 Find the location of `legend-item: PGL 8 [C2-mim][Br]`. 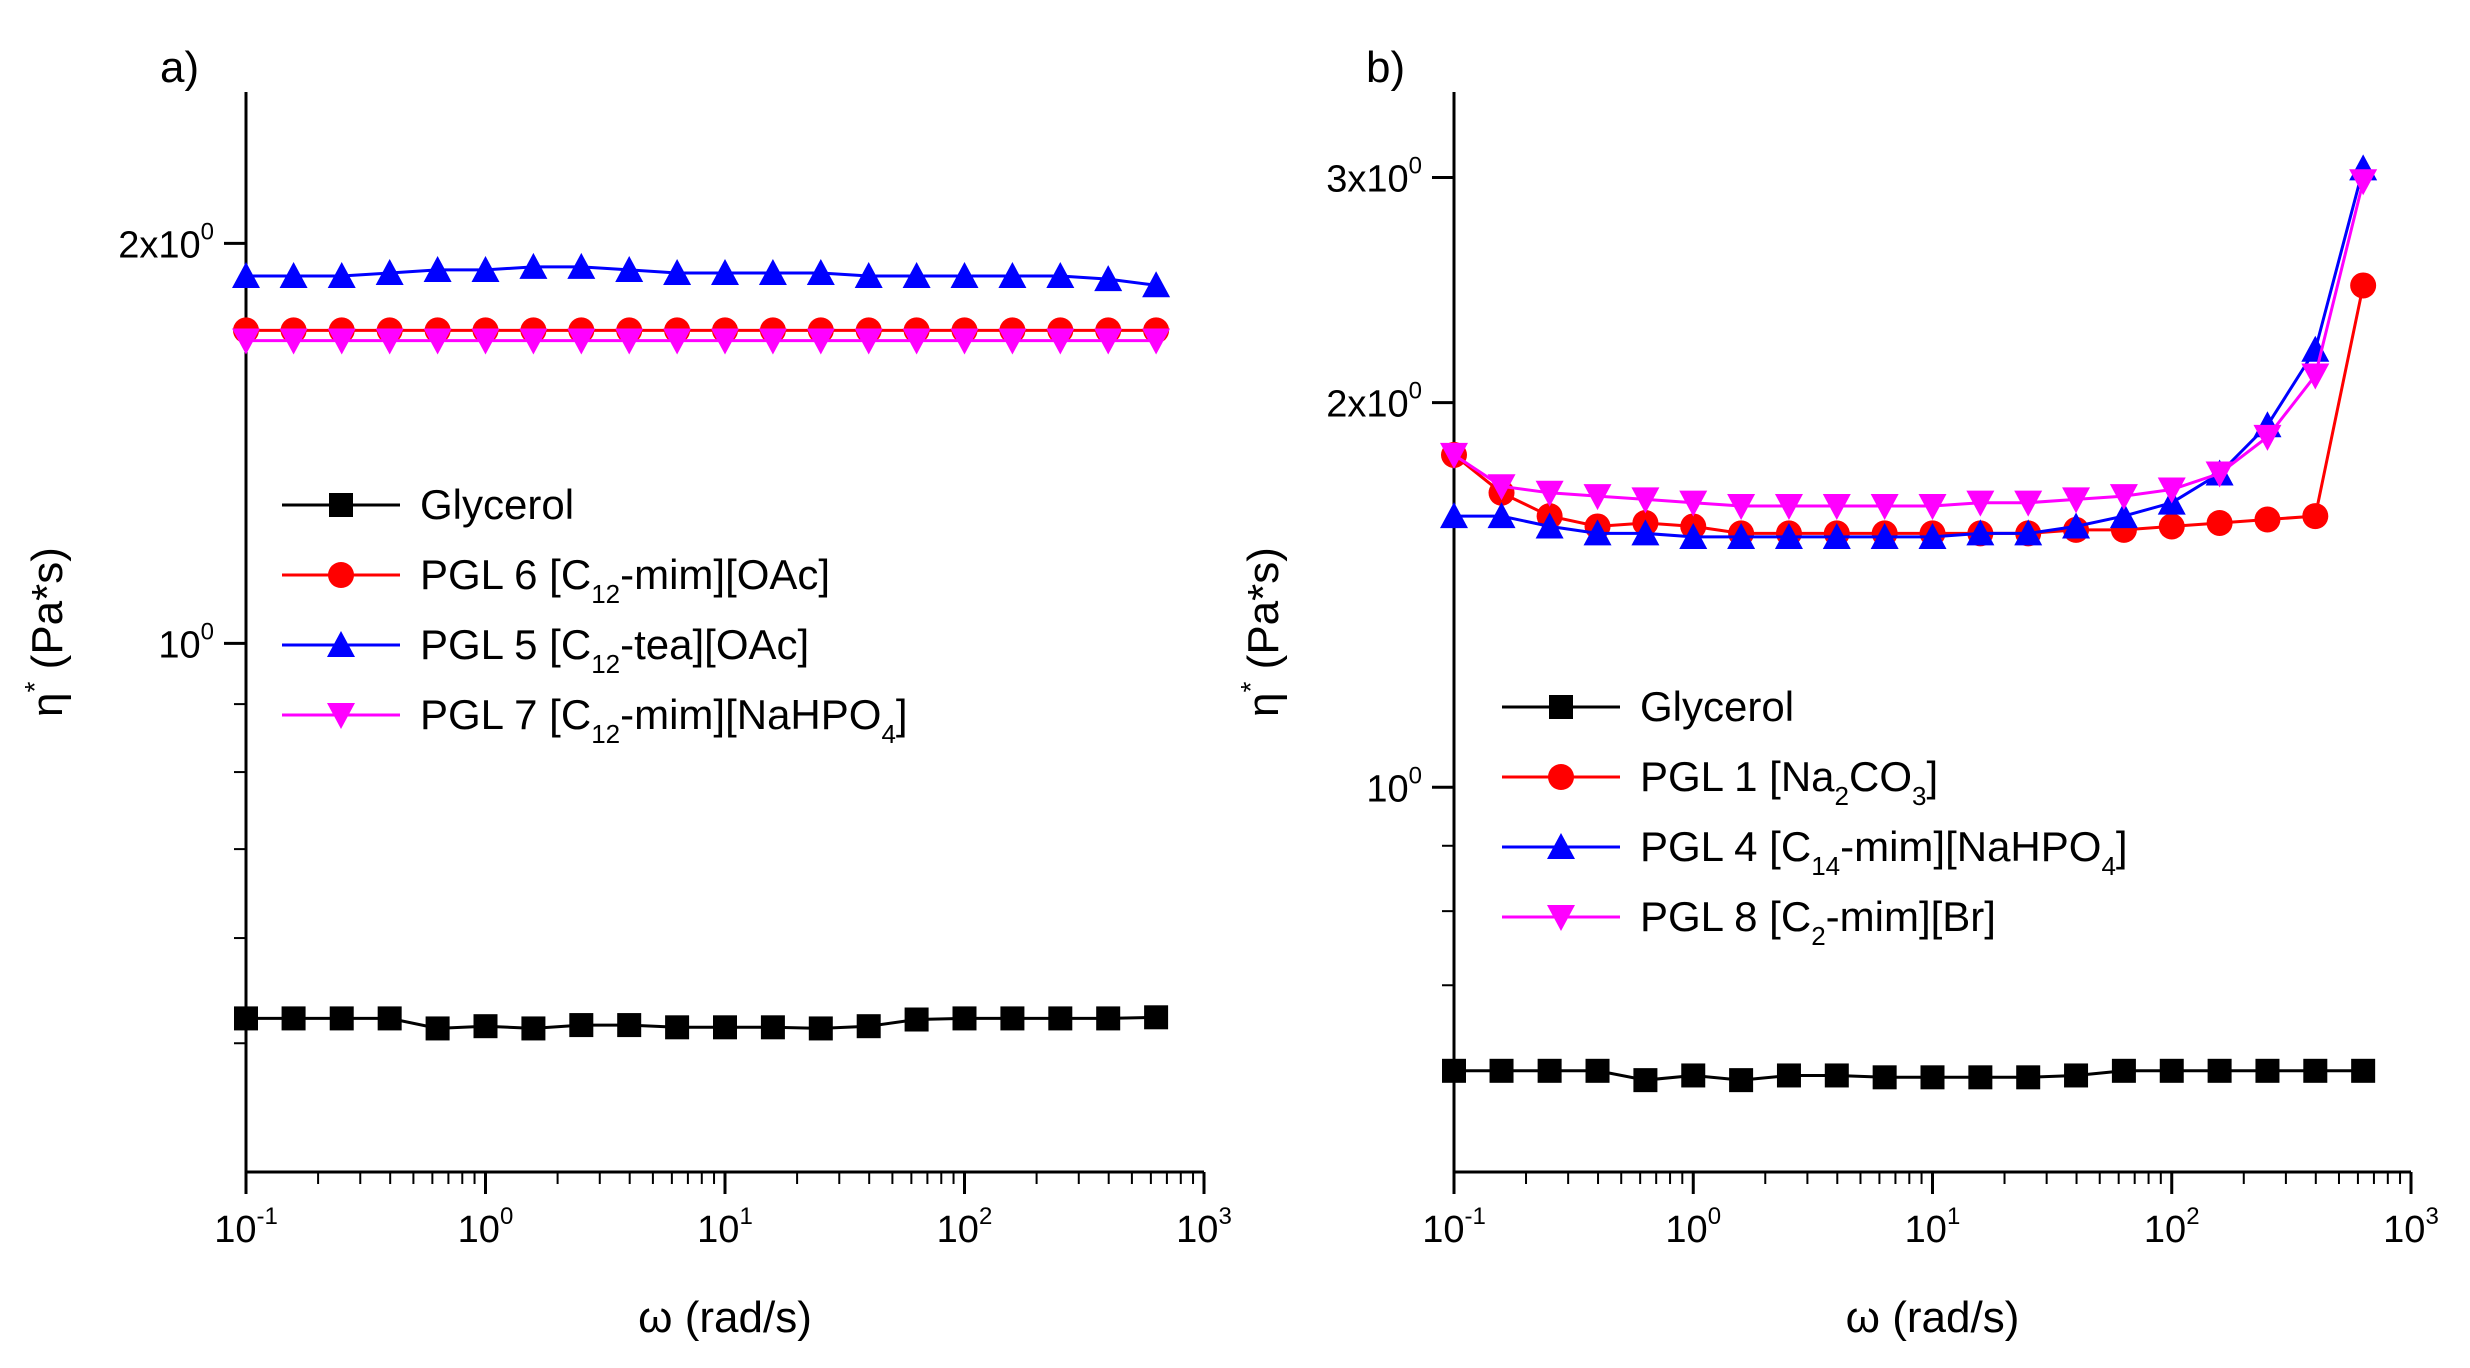

legend-item: PGL 8 [C2-mim][Br] is located at coordinates (1749, 922).